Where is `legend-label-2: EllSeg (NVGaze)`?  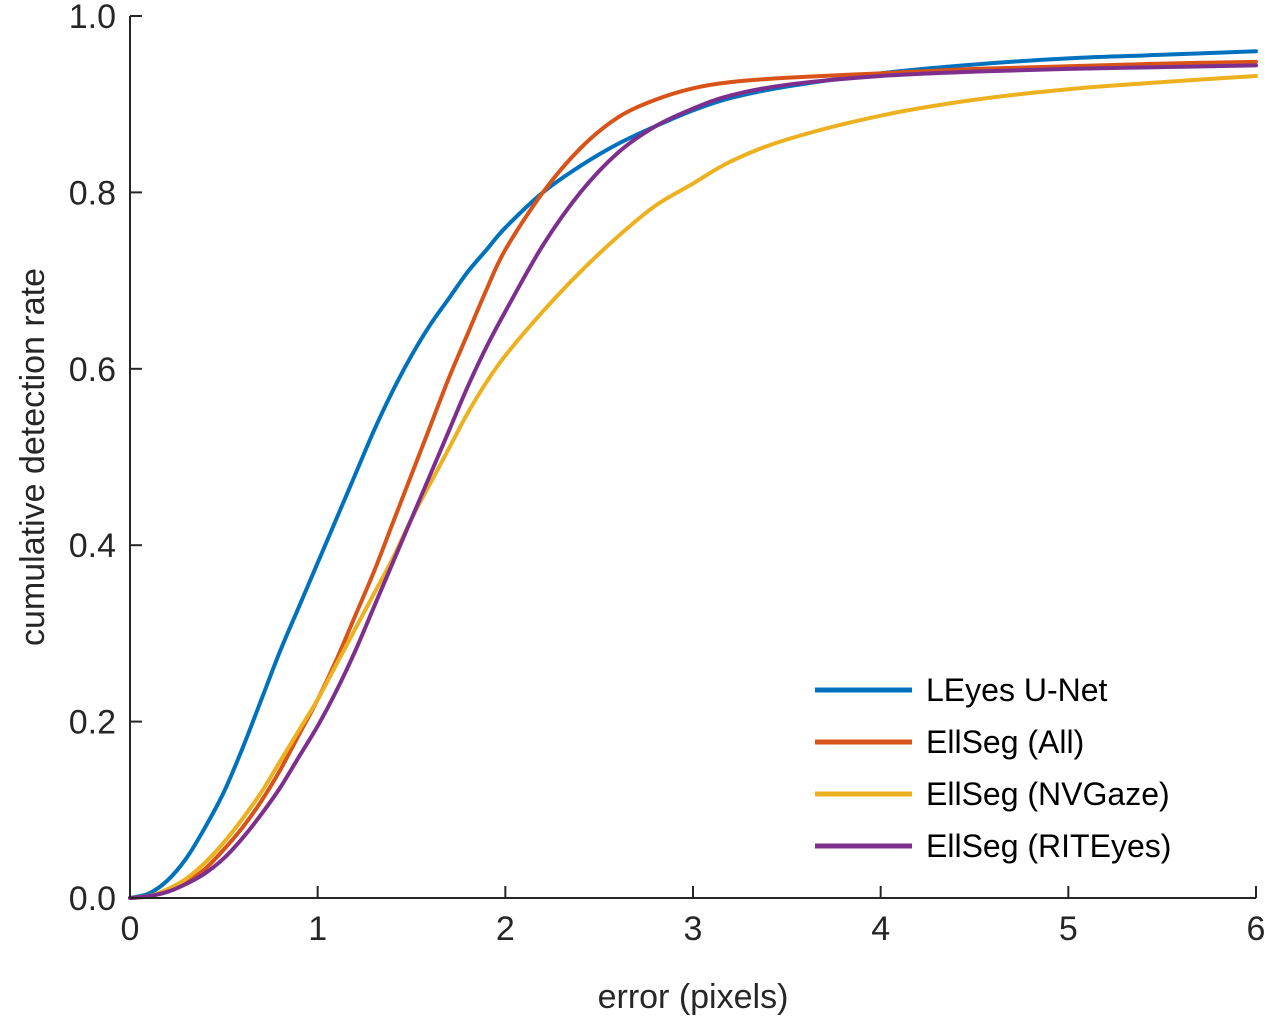
legend-label-2: EllSeg (NVGaze) is located at coordinates (1048, 794).